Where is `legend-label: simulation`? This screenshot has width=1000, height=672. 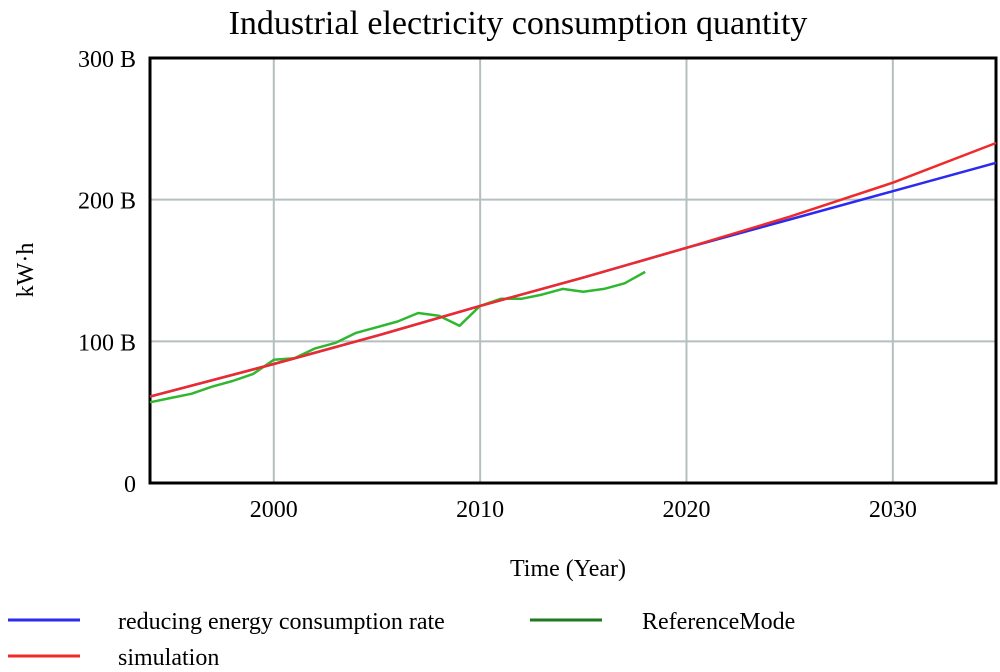
legend-label: simulation is located at coordinates (168, 658).